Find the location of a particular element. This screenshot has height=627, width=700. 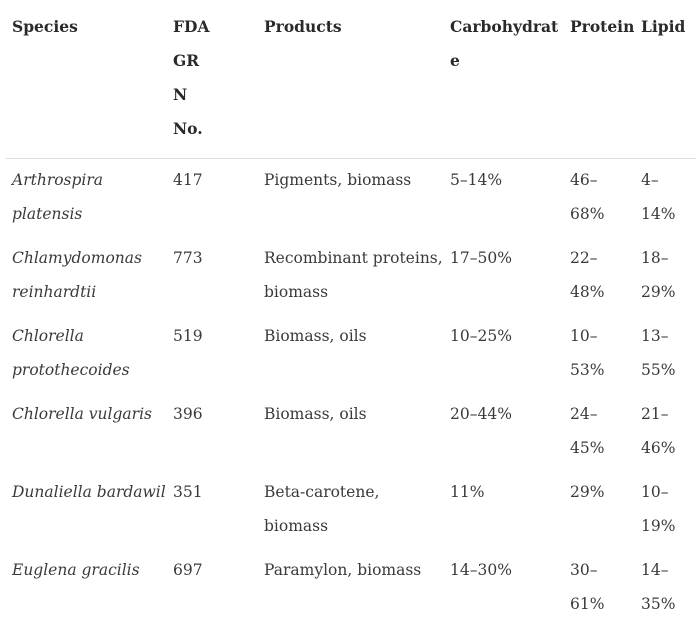

cell-species: Chlorella protothecoides is located at coordinates (71, 353).